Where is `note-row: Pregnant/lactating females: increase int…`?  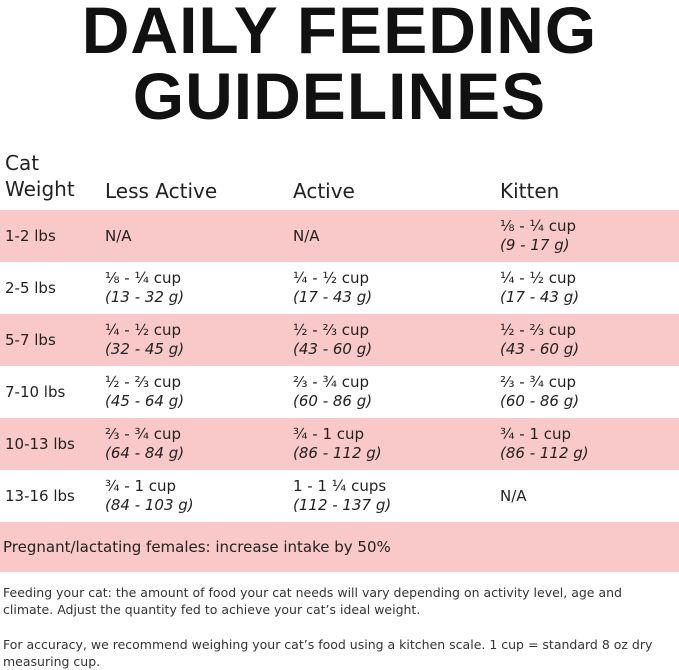 note-row: Pregnant/lactating females: increase int… is located at coordinates (339, 547).